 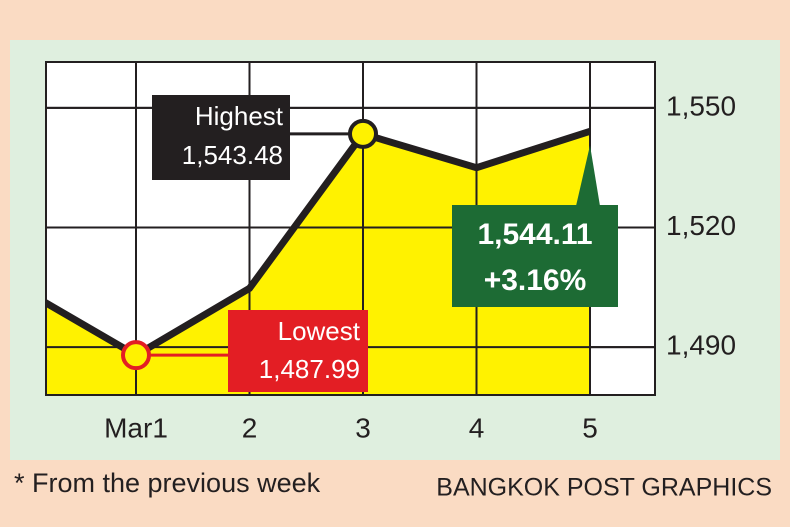 I want to click on highest-box, so click(x=221, y=137).